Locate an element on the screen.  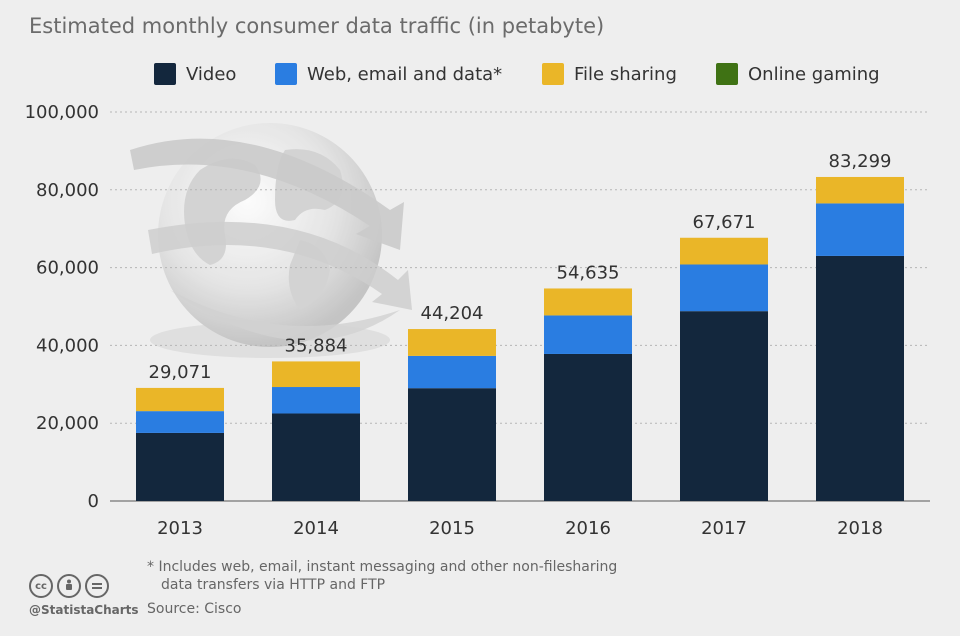
footnote-line-2: data transfers via HTTP and FTP is located at coordinates (273, 585).